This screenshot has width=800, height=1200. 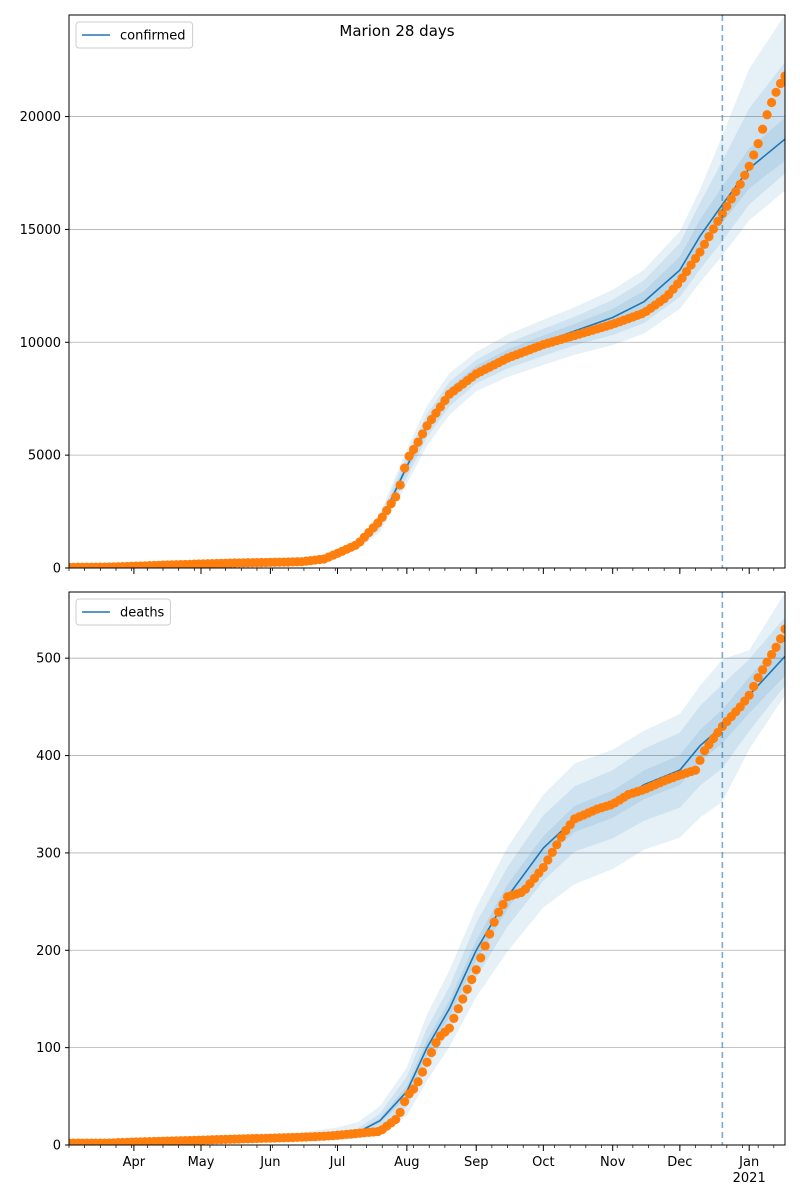 I want to click on x-tick-label-jan: Jan, so click(x=748, y=1162).